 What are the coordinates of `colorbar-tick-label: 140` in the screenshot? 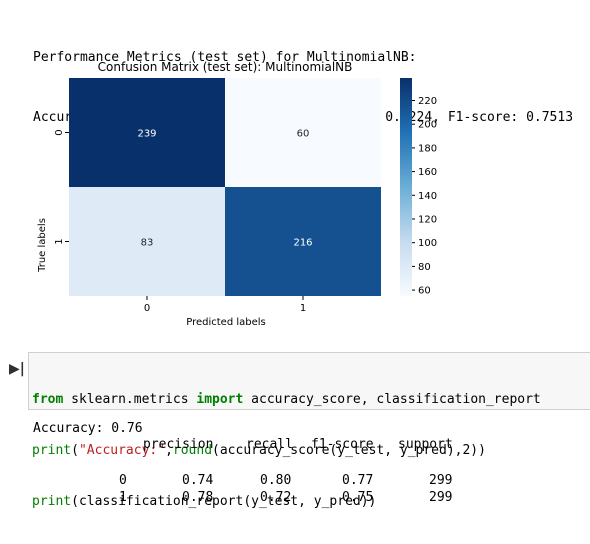 It's located at (427, 196).